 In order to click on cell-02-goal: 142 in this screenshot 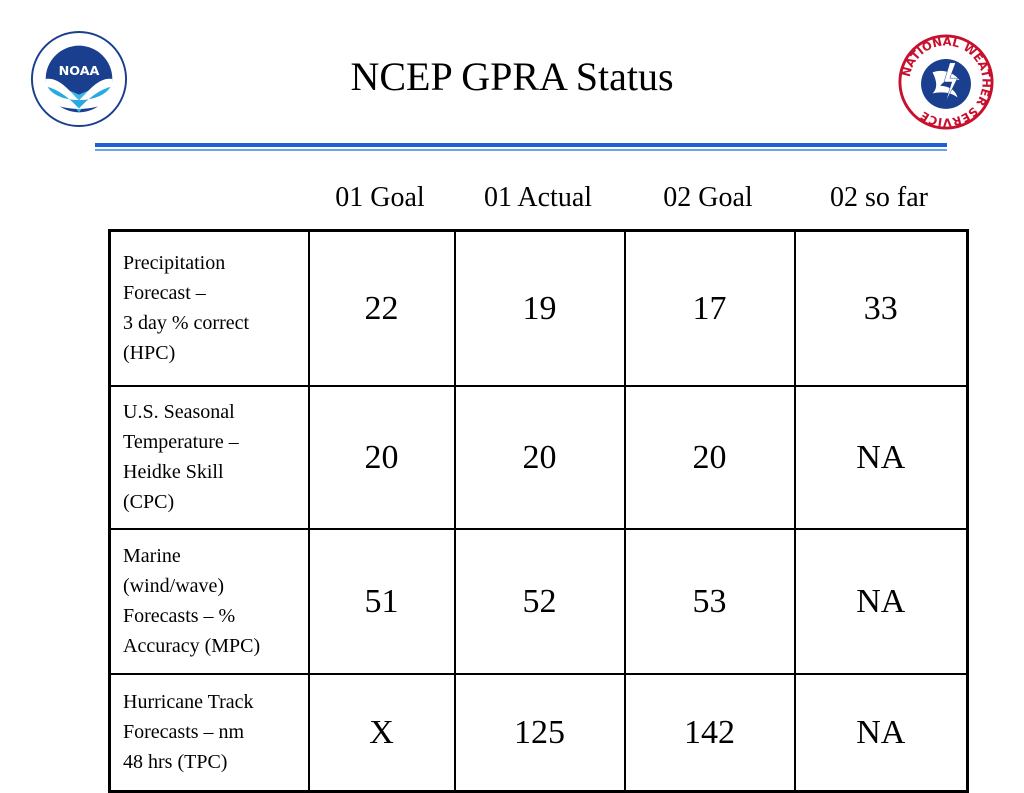, I will do `click(709, 733)`.